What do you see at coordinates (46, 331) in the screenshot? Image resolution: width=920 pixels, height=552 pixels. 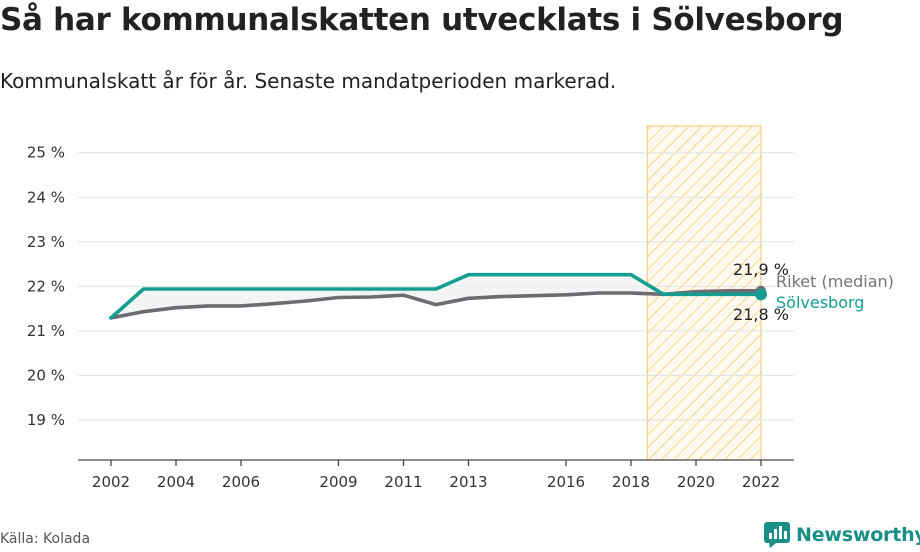 I see `y-tick-label: 21 %` at bounding box center [46, 331].